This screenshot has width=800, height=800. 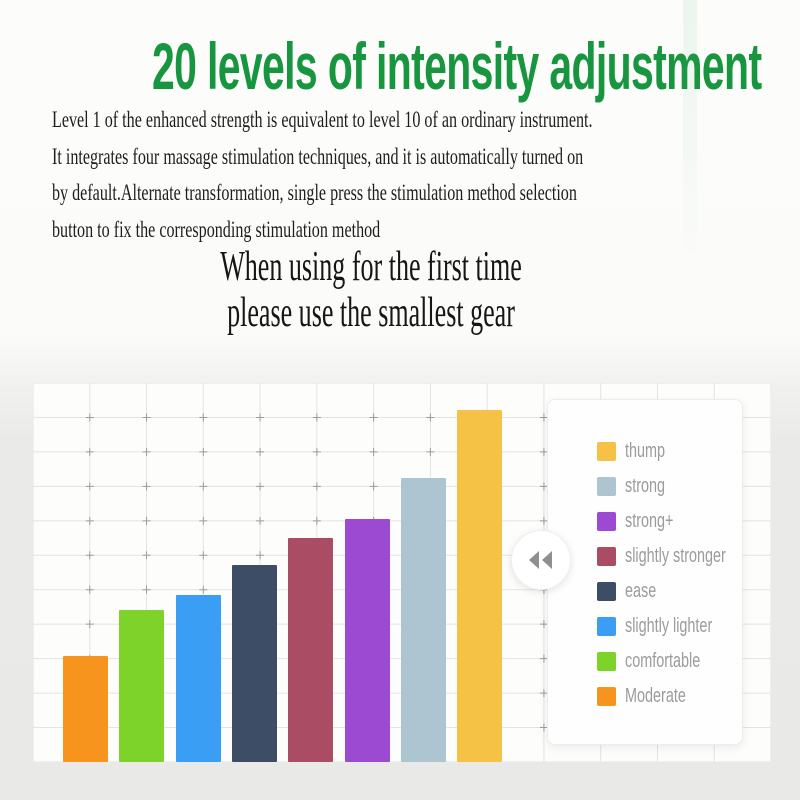 I want to click on notice-line: please use the smallest gear, so click(x=371, y=313).